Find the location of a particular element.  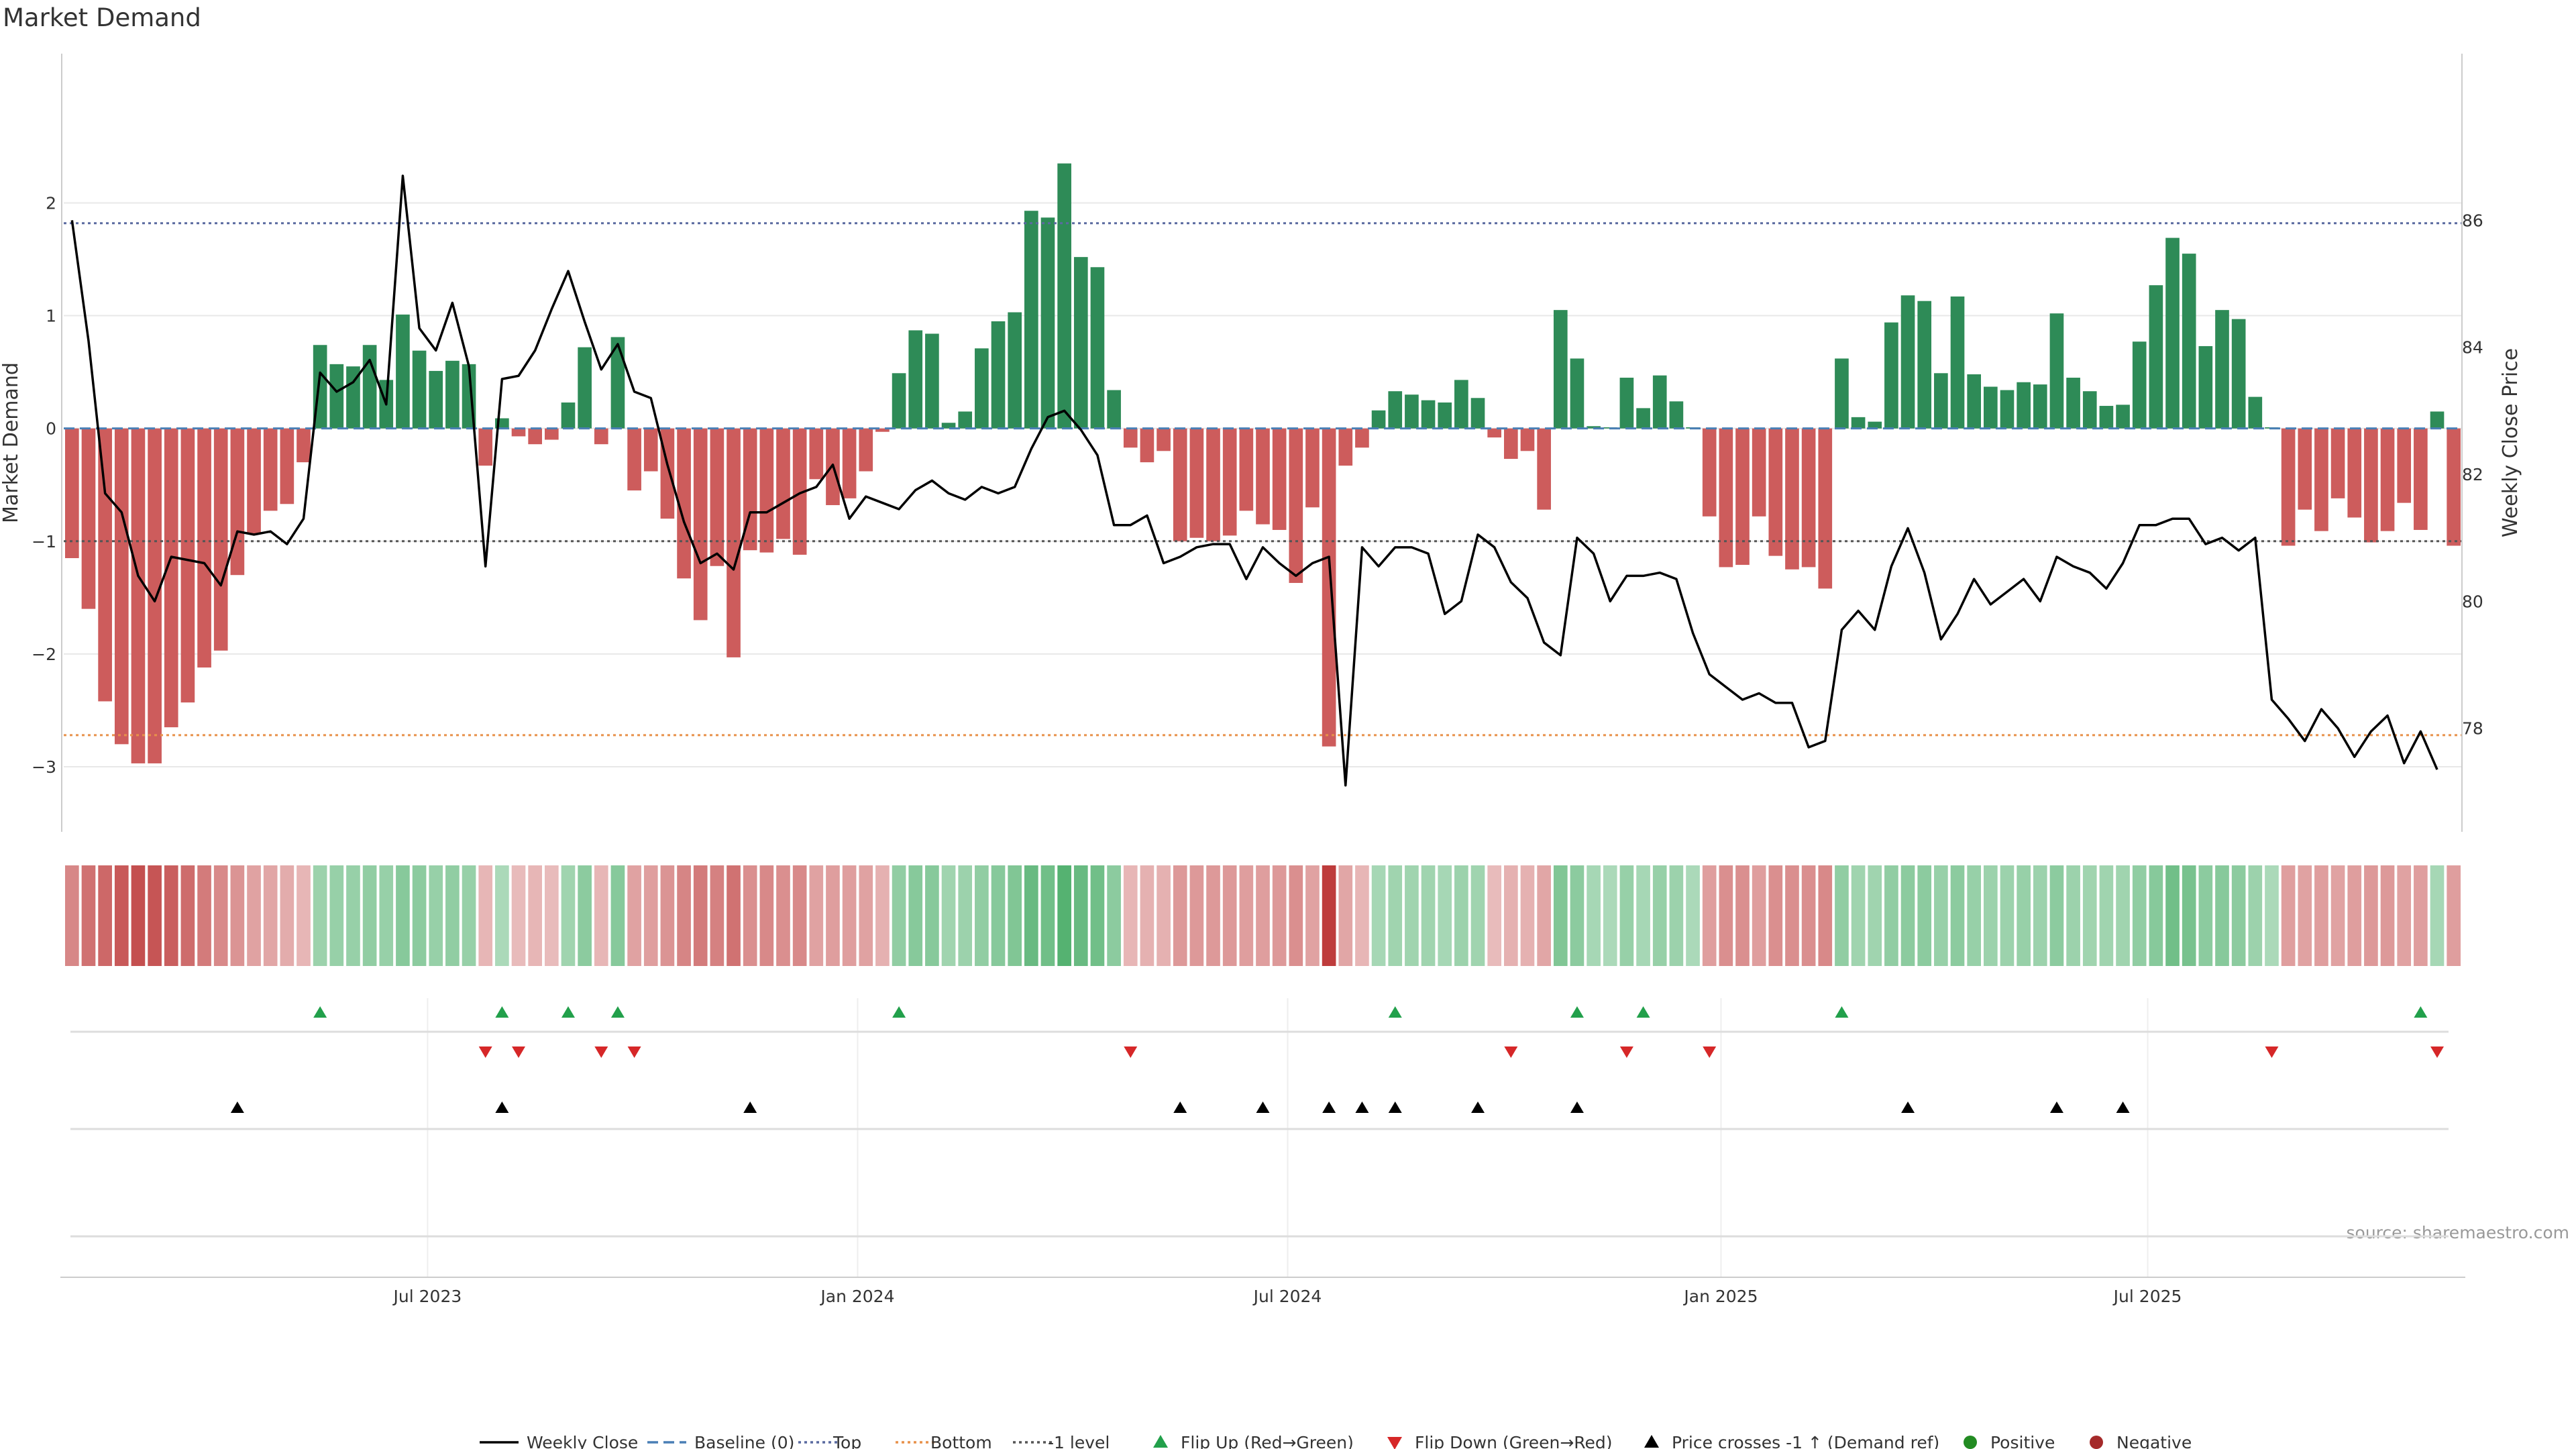

legend-swatch-negative is located at coordinates (2096, 1442).